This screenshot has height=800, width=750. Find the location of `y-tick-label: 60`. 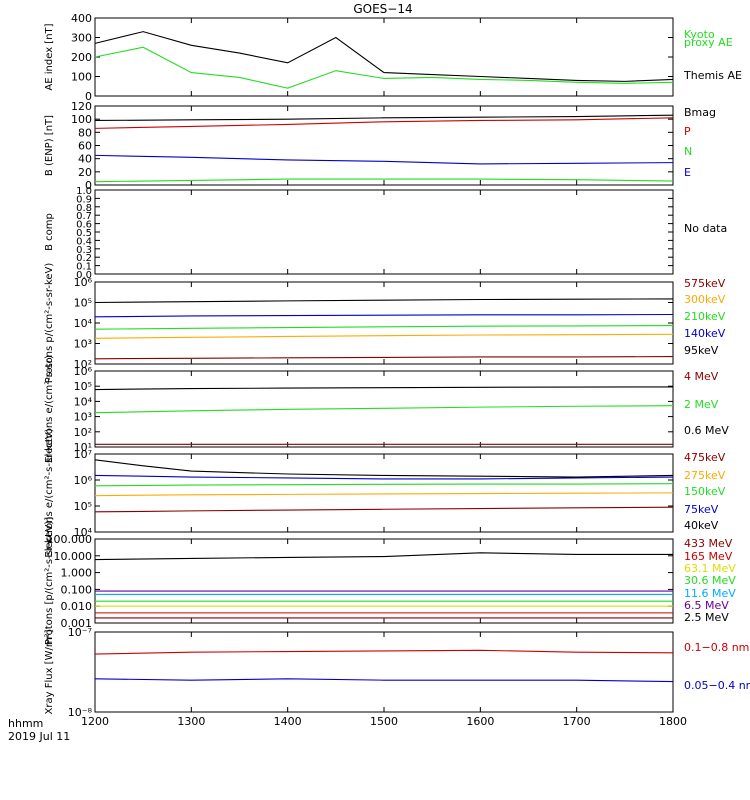

y-tick-label: 60 is located at coordinates (85, 146).